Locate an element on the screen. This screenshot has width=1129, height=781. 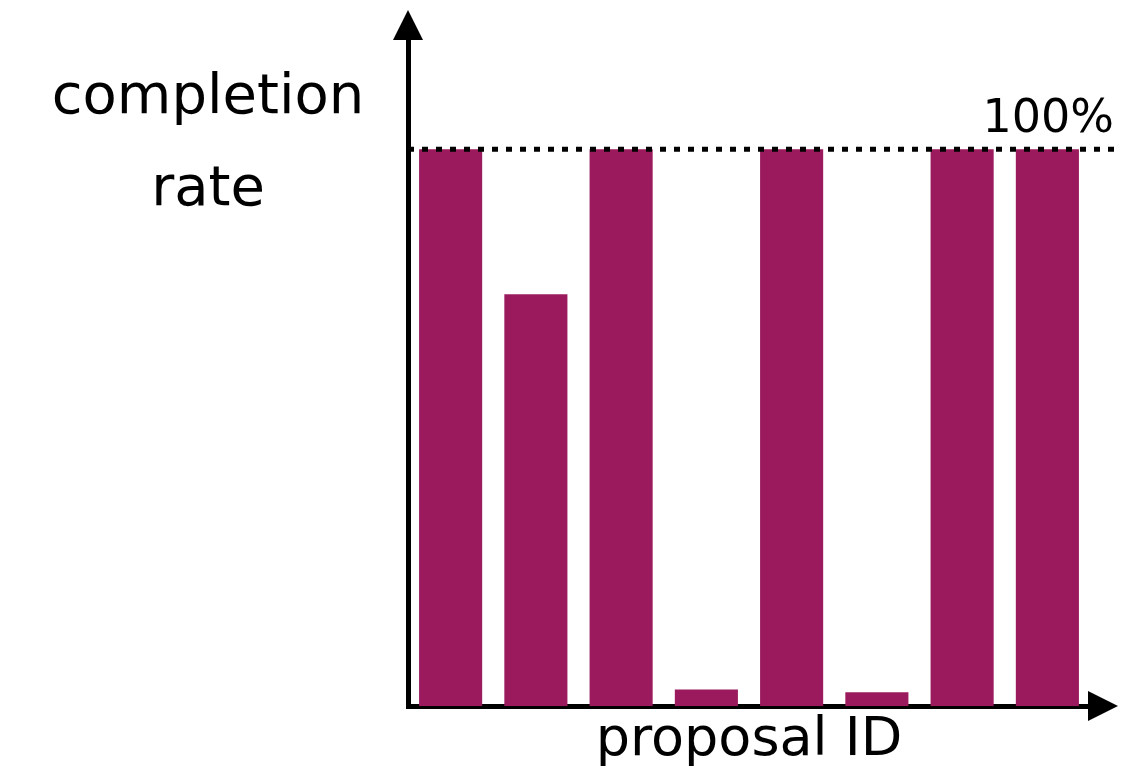
x-axis-title: proposal ID is located at coordinates (749, 736).